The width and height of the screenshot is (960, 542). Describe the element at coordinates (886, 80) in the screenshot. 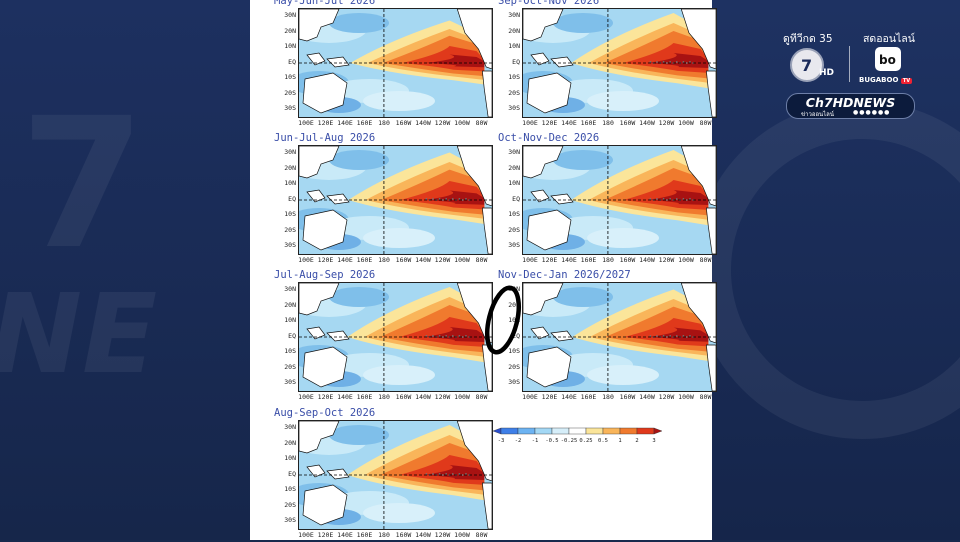

I see `bugaboo-label: BUGABOO TV` at that location.